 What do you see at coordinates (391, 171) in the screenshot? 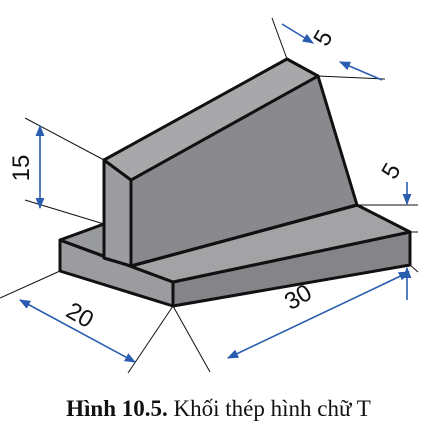
I see `dim-label-base-height: 5` at bounding box center [391, 171].